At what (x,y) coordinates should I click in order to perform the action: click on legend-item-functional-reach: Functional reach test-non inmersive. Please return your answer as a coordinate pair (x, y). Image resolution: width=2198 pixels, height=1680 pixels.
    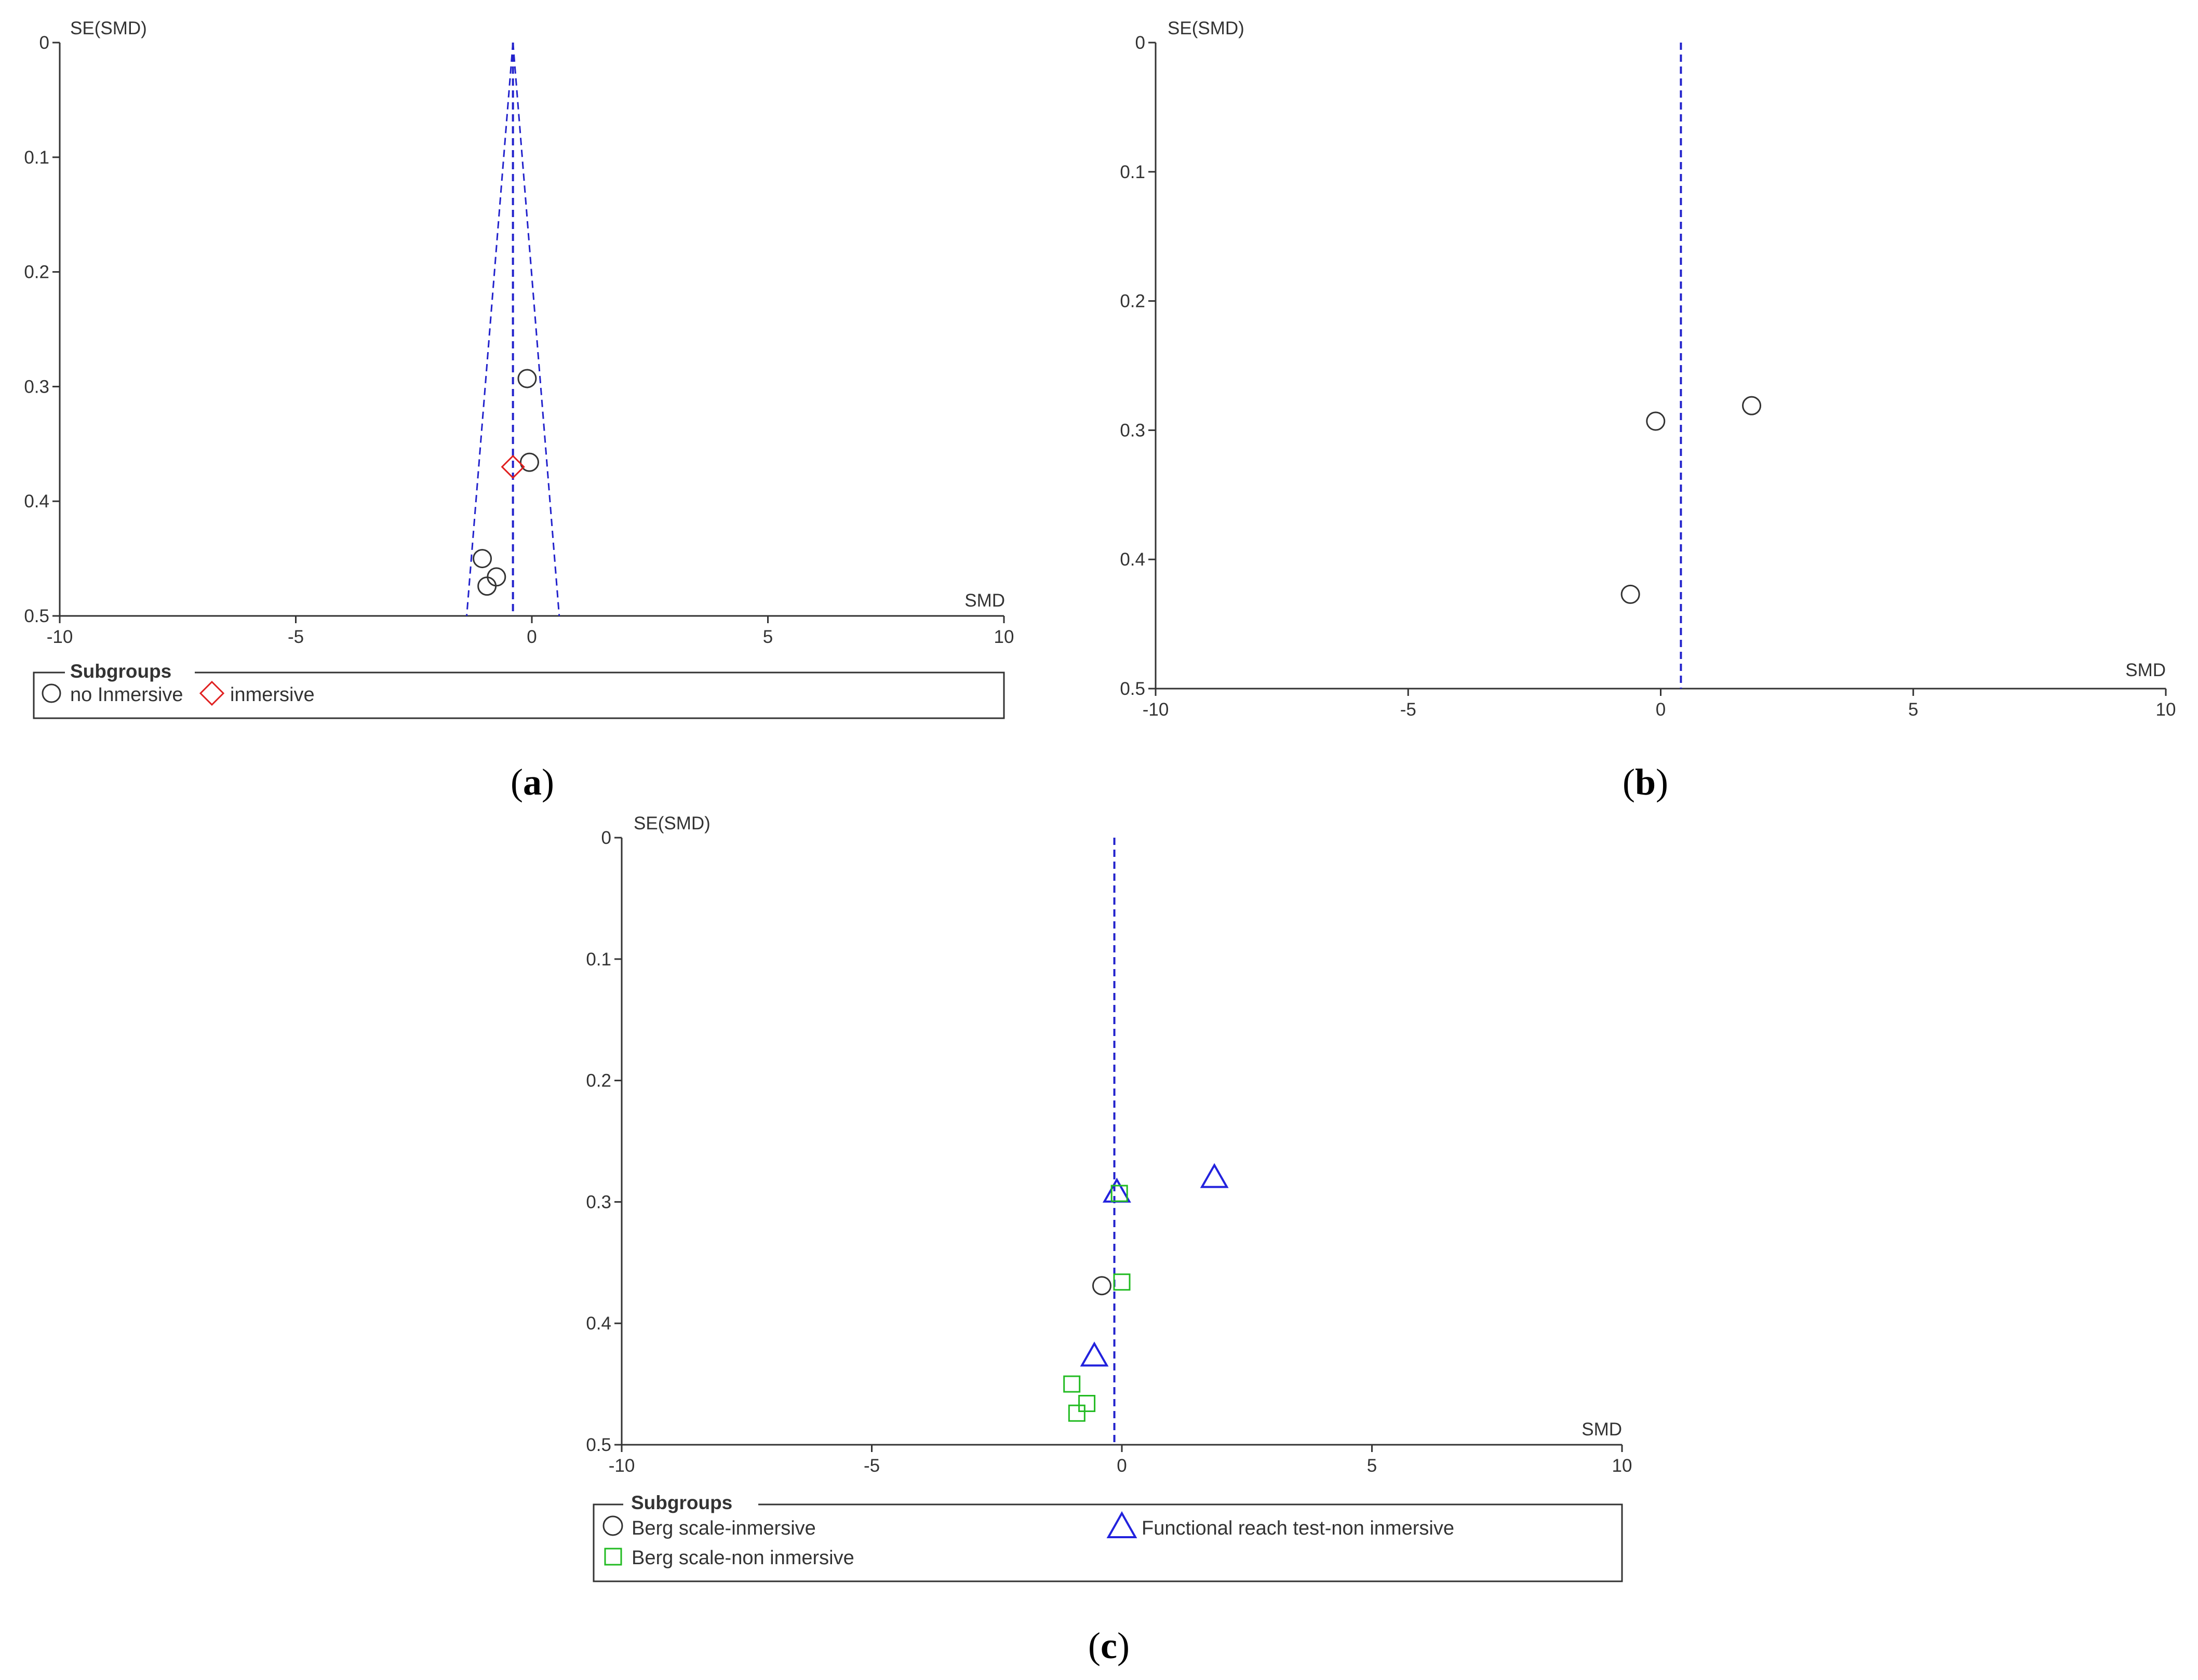
    Looking at the image, I should click on (1298, 1528).